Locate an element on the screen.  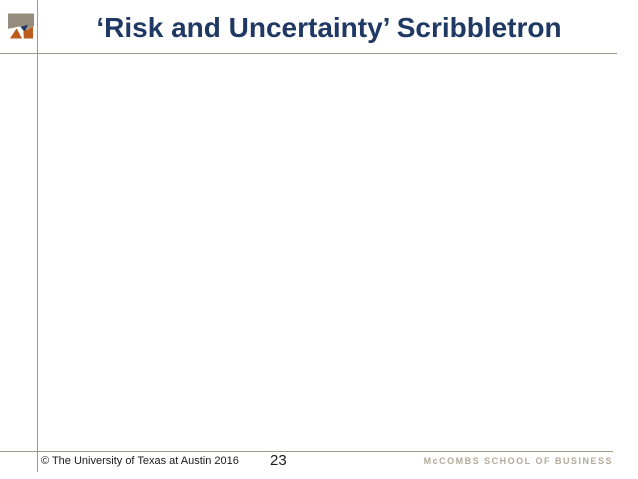
title-underline is located at coordinates (308, 53).